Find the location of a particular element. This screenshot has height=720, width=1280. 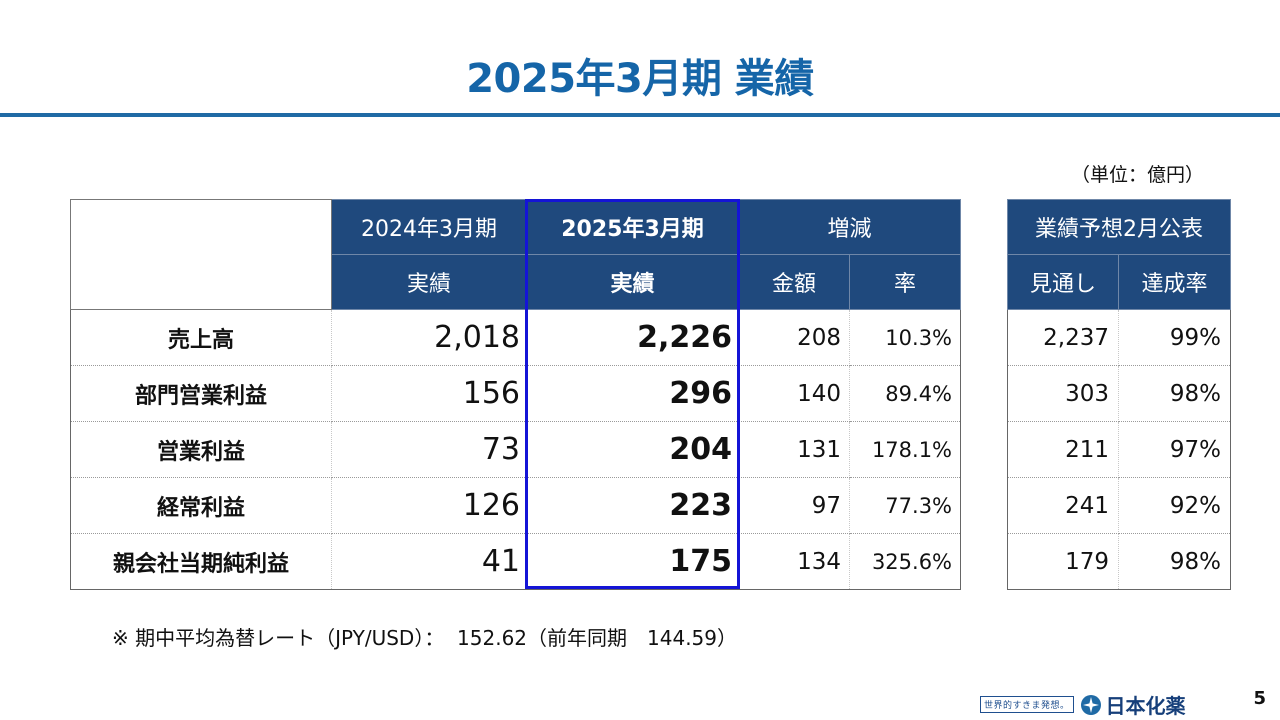

subheader-amount: 金額 is located at coordinates (794, 282).